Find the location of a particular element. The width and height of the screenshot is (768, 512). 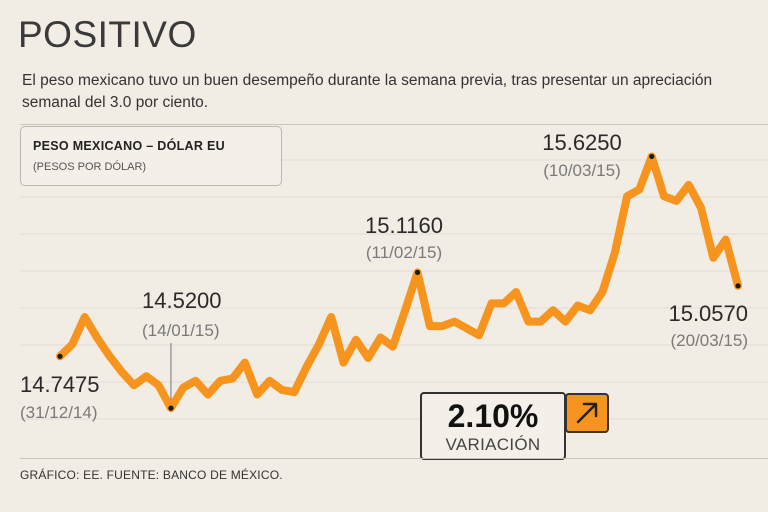

source-note: GRÁFICO: EE. FUENTE: BANCO DE MÉXICO. is located at coordinates (151, 475).